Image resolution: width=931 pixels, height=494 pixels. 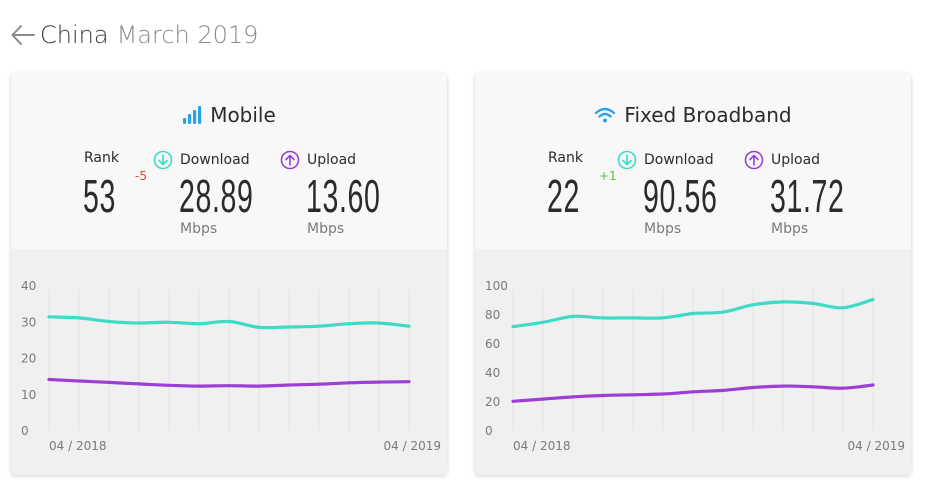 I want to click on page-header: China March 2019, so click(x=134, y=35).